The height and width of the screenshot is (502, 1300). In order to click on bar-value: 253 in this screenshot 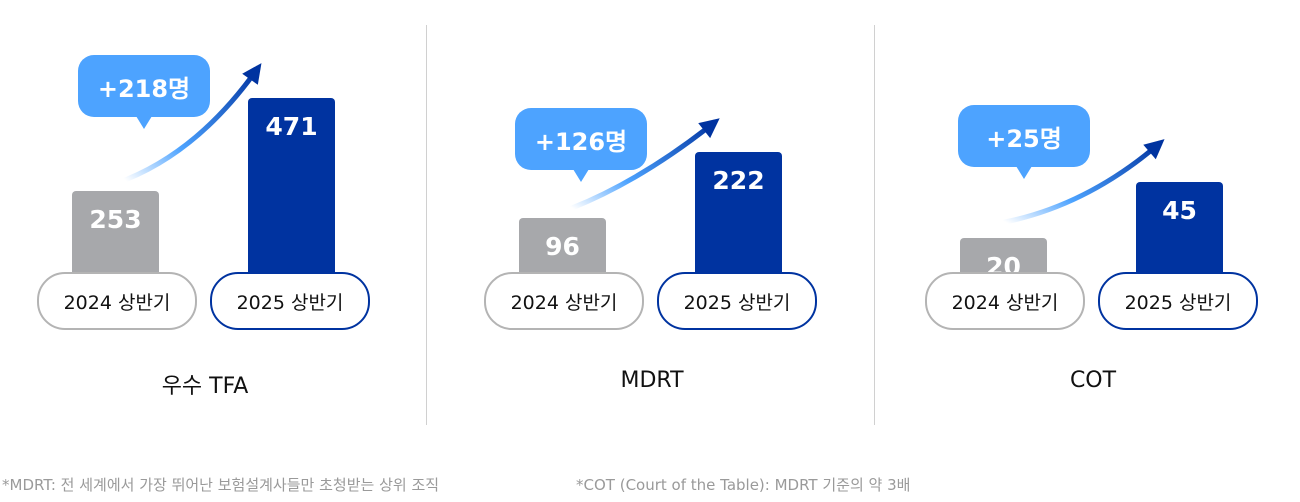, I will do `click(115, 219)`.